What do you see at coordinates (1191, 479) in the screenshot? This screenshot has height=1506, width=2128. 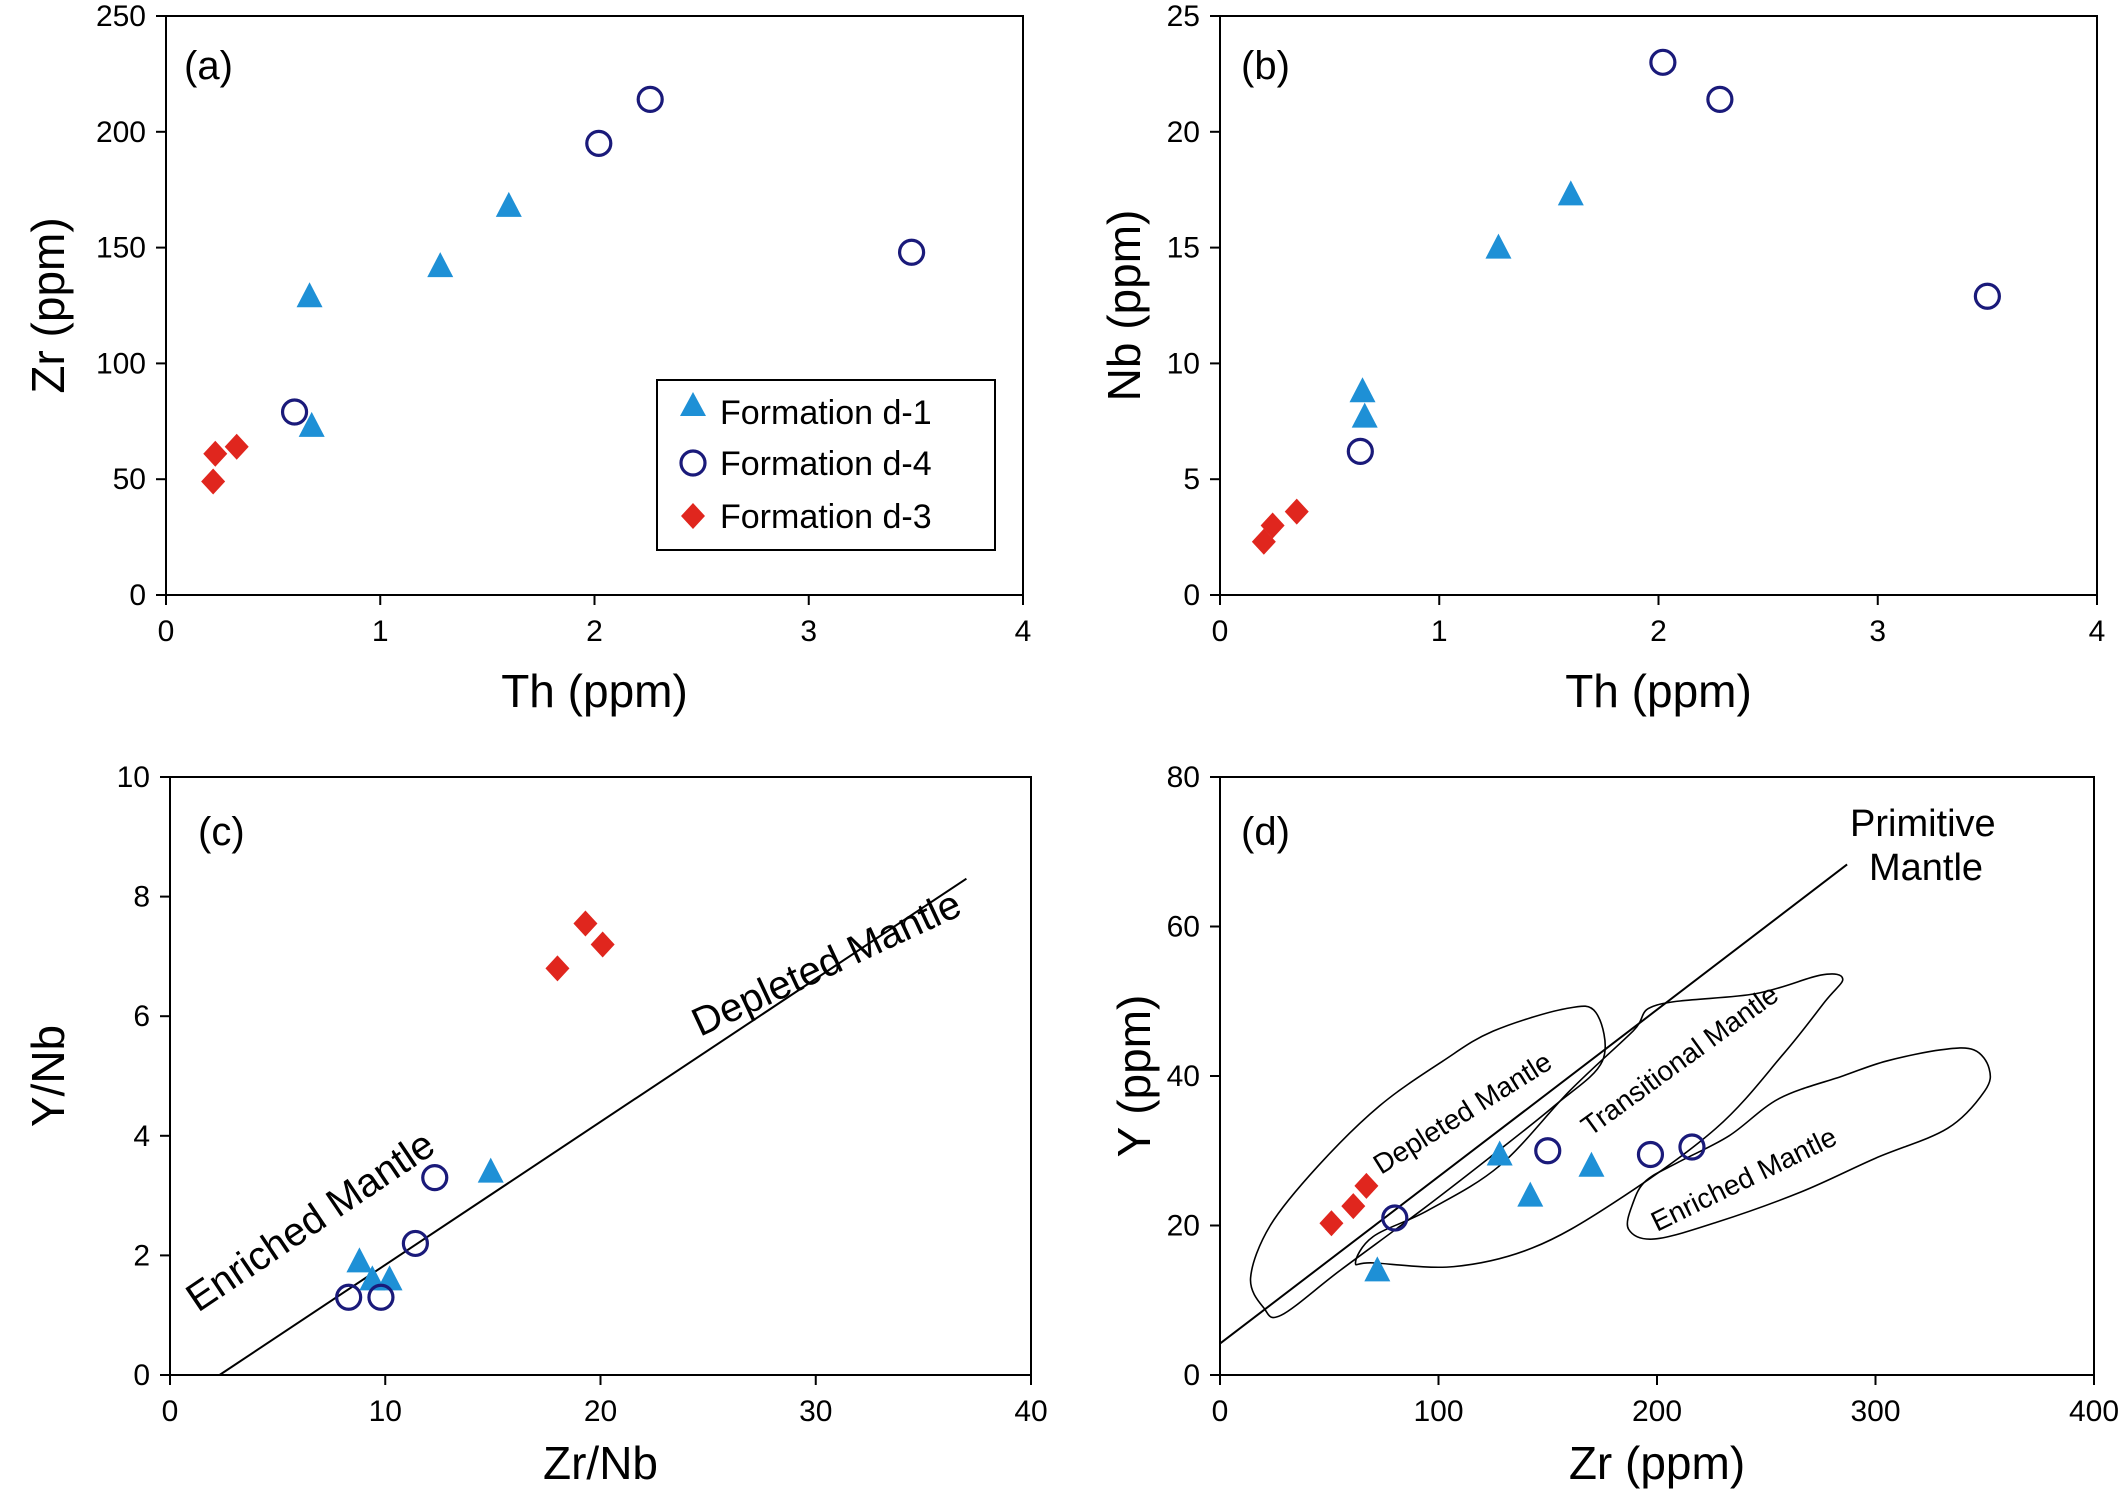 I see `y-tick-label: 5` at bounding box center [1191, 479].